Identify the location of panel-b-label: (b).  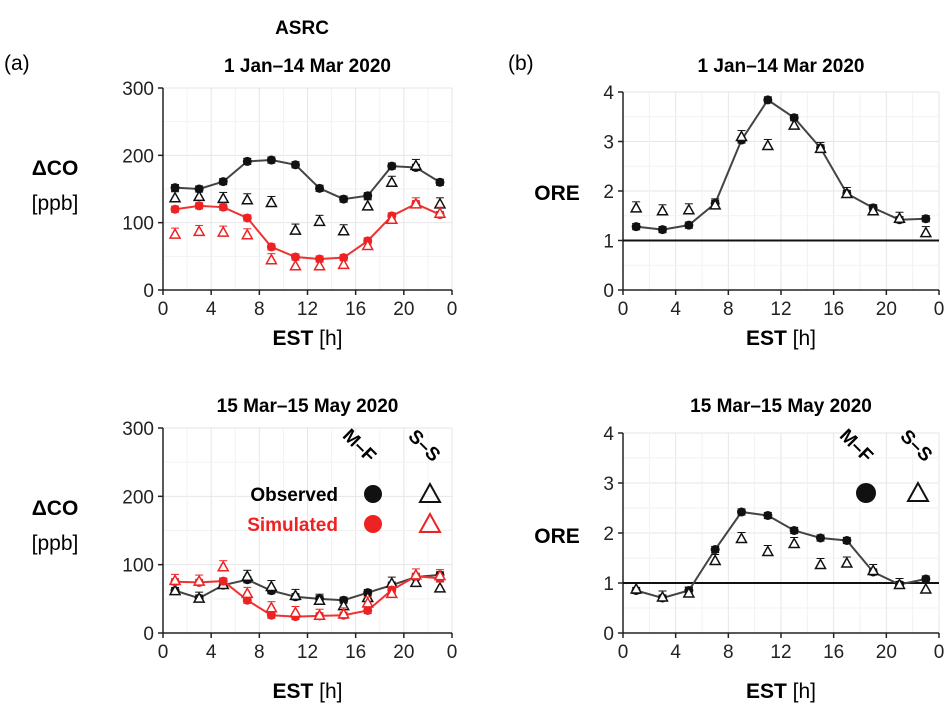
(521, 63).